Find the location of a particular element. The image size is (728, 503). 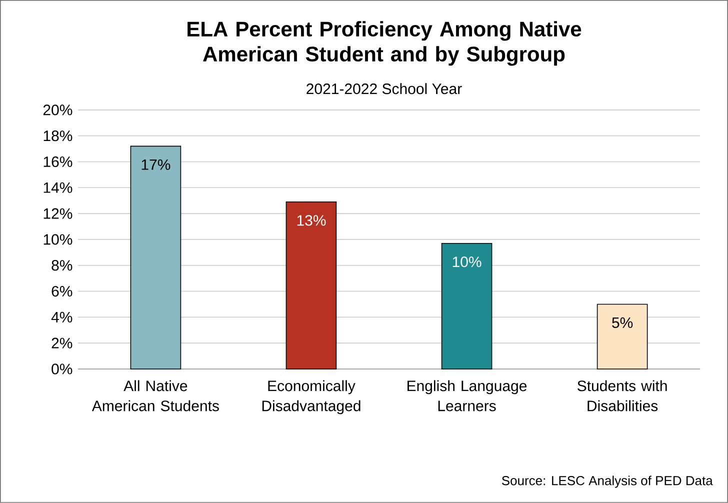

y-tick-label: 20% is located at coordinates (57, 110).